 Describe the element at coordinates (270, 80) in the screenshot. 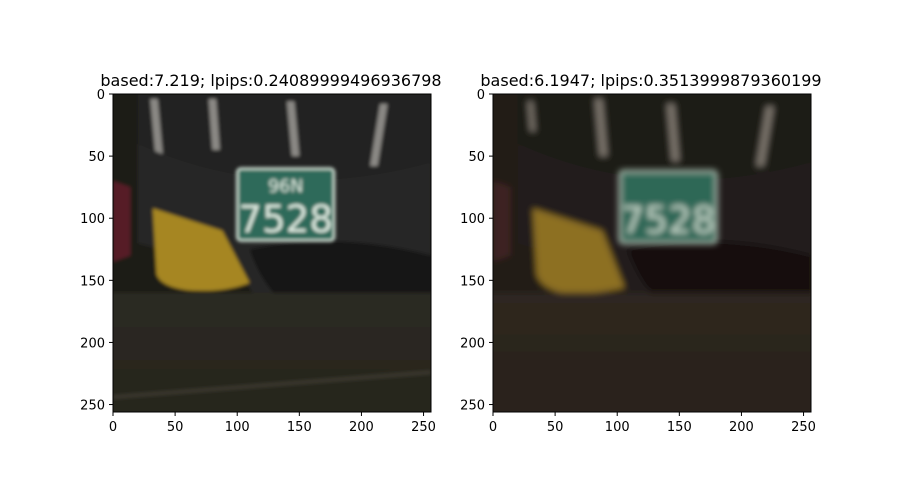

I see `subplot-left-title: based:7.219; lpips:0.24089999496936798` at that location.